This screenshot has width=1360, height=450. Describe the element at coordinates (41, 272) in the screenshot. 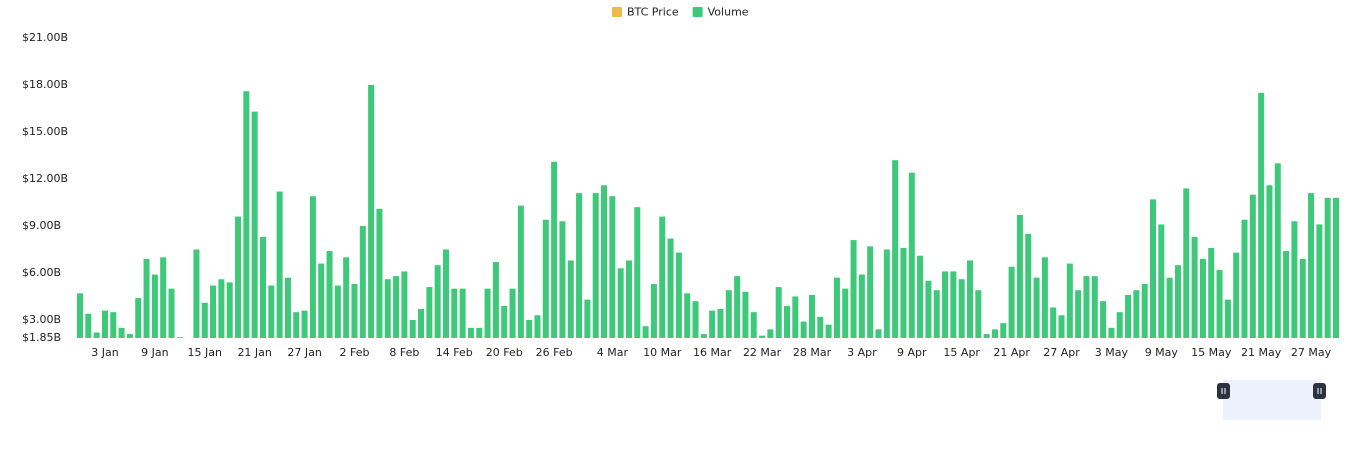

I see `y-tick-label: $6.00B` at that location.